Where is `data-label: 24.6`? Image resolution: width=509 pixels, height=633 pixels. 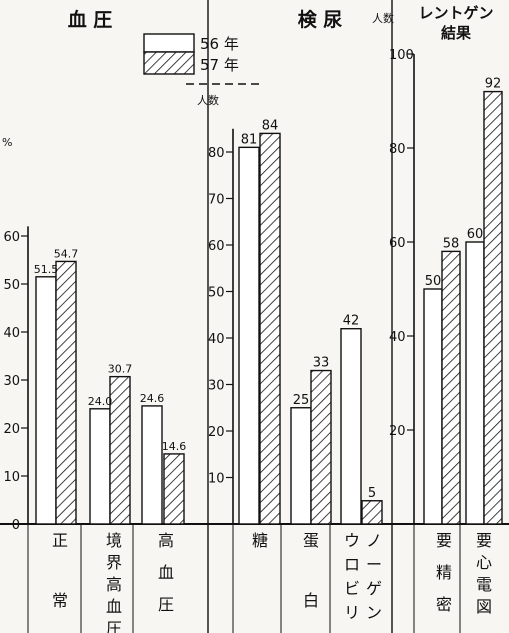
data-label: 24.6 is located at coordinates (152, 398).